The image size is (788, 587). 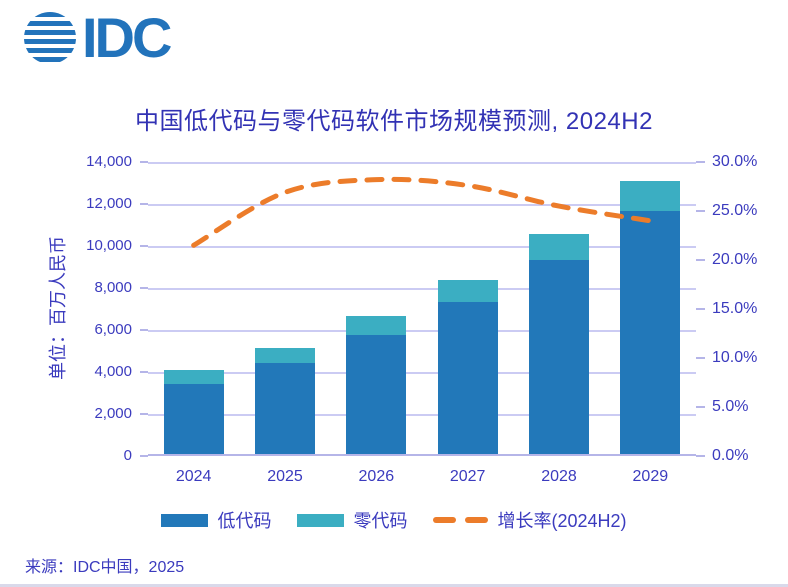 I want to click on legend-swatch-lowcode, so click(x=185, y=520).